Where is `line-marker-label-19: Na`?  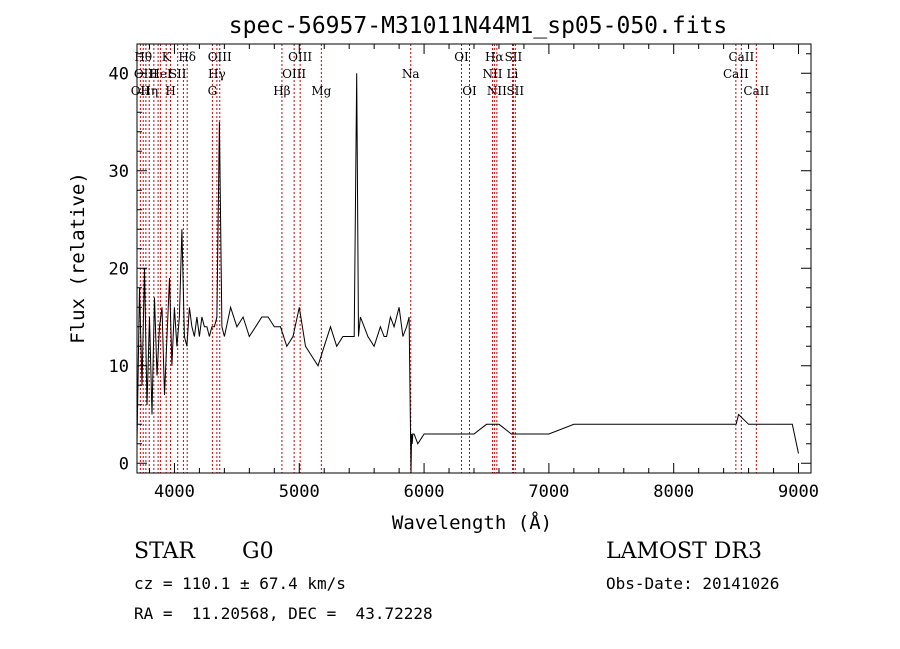 line-marker-label-19: Na is located at coordinates (411, 74).